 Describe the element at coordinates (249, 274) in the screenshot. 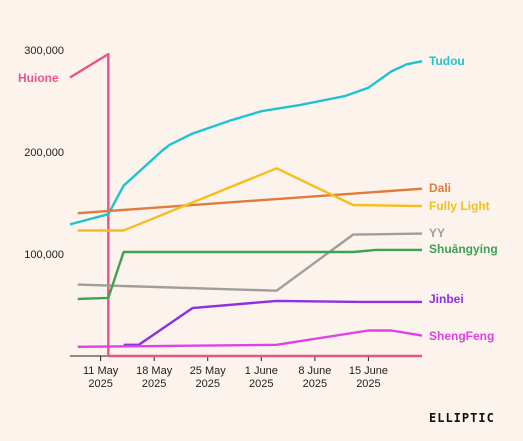

I see `series-line-shuangying` at that location.